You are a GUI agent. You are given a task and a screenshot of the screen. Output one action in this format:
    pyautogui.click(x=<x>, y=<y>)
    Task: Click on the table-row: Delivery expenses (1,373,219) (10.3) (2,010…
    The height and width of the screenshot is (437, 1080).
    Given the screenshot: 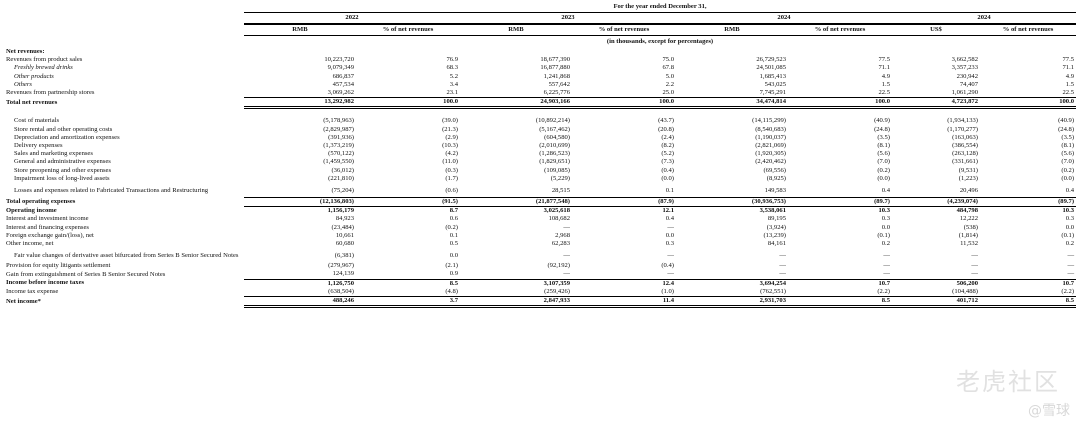 What is the action you would take?
    pyautogui.click(x=540, y=146)
    